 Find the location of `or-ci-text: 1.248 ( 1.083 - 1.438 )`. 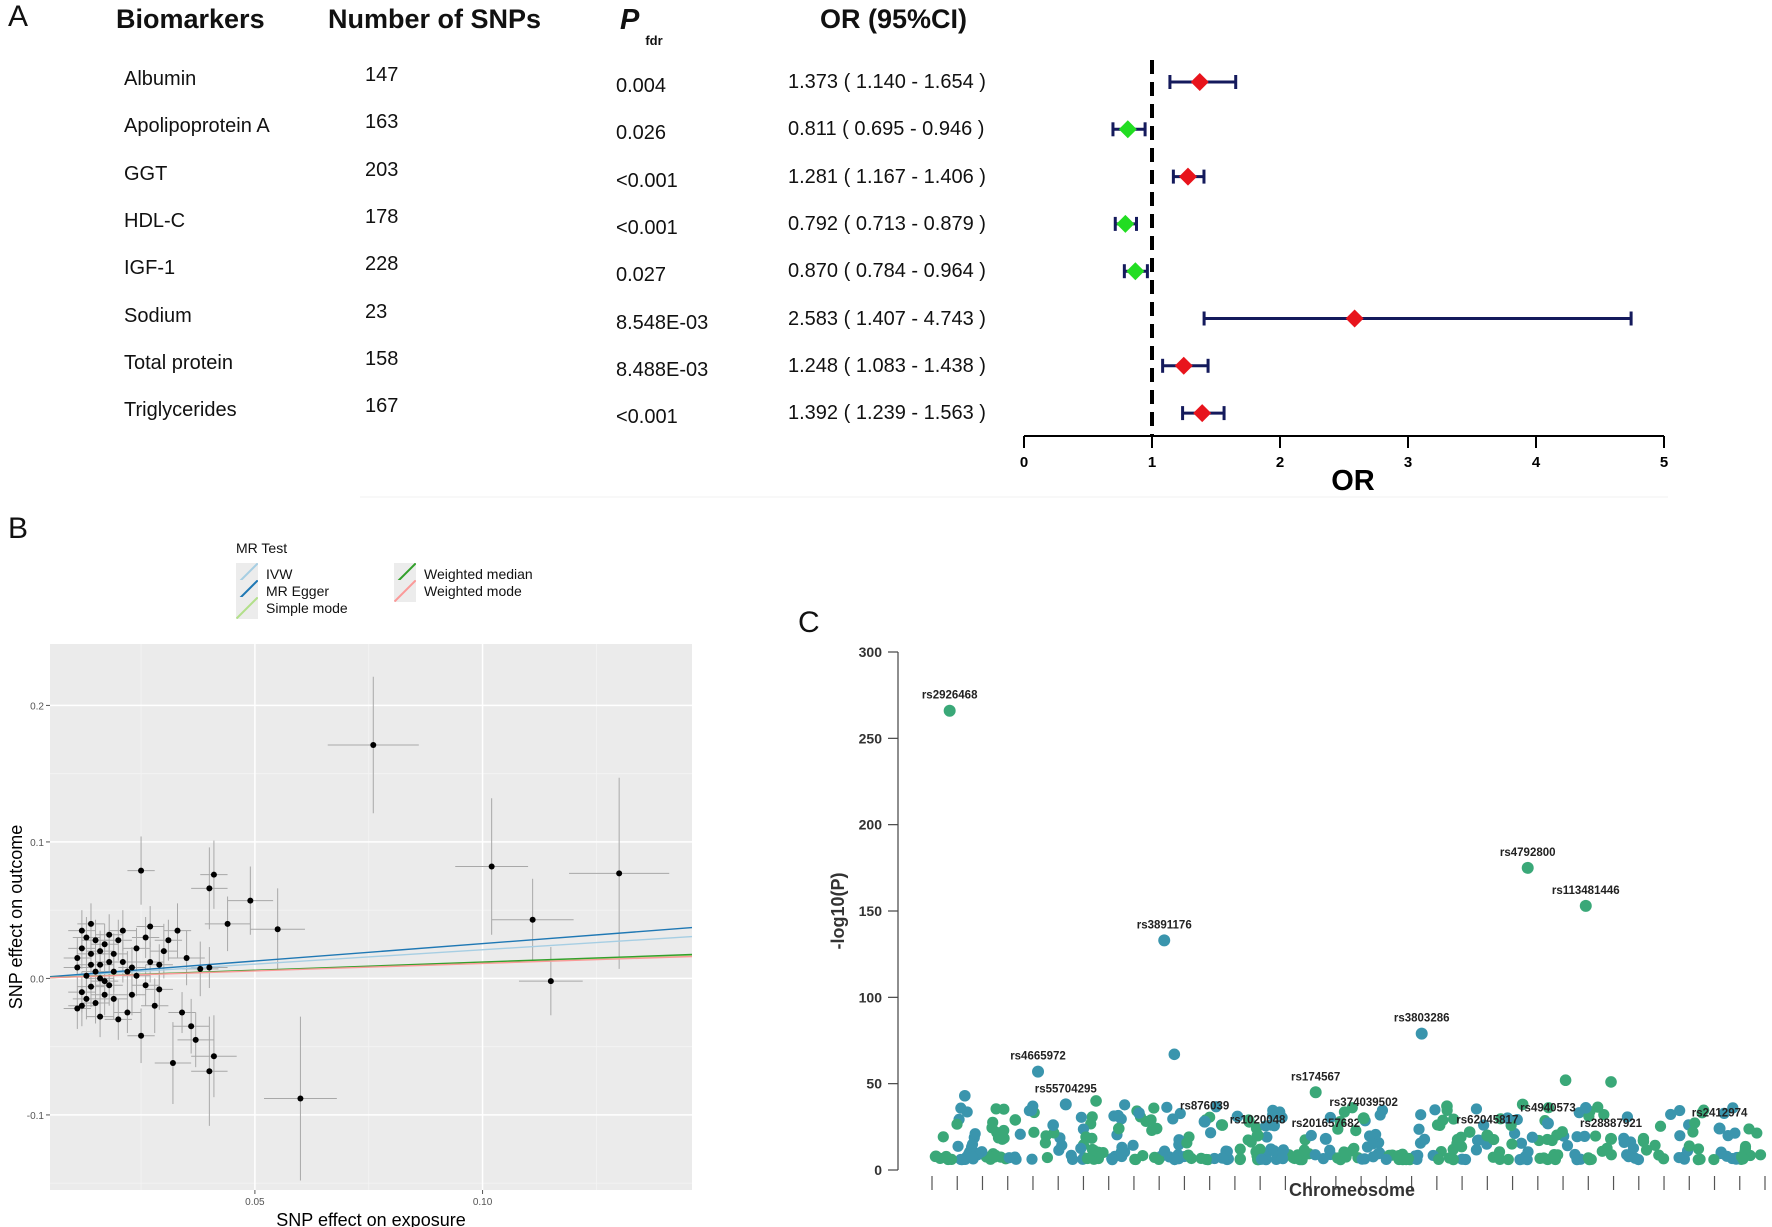

or-ci-text: 1.248 ( 1.083 - 1.438 ) is located at coordinates (887, 365).